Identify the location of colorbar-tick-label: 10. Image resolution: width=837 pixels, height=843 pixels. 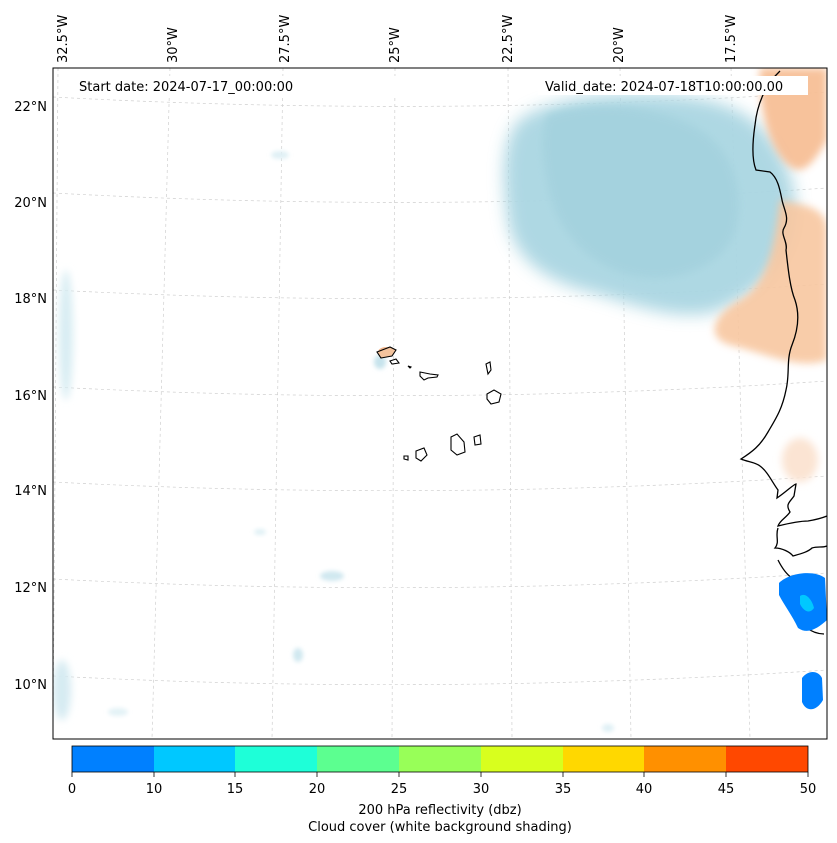
(154, 789).